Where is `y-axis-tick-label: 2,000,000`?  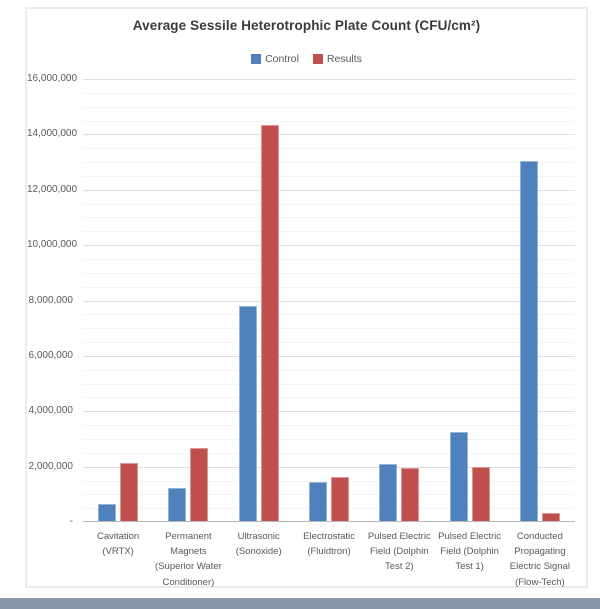
y-axis-tick-label: 2,000,000 is located at coordinates (51, 466).